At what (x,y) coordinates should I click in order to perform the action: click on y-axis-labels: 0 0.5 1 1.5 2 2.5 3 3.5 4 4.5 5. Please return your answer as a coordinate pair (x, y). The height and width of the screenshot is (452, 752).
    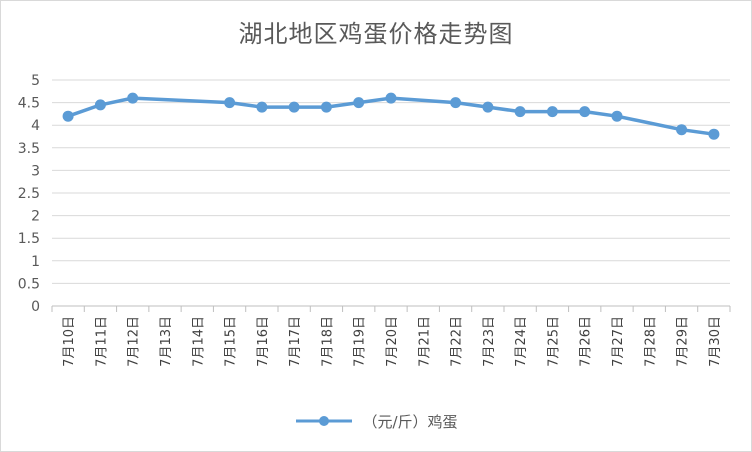
    Looking at the image, I should click on (29, 194).